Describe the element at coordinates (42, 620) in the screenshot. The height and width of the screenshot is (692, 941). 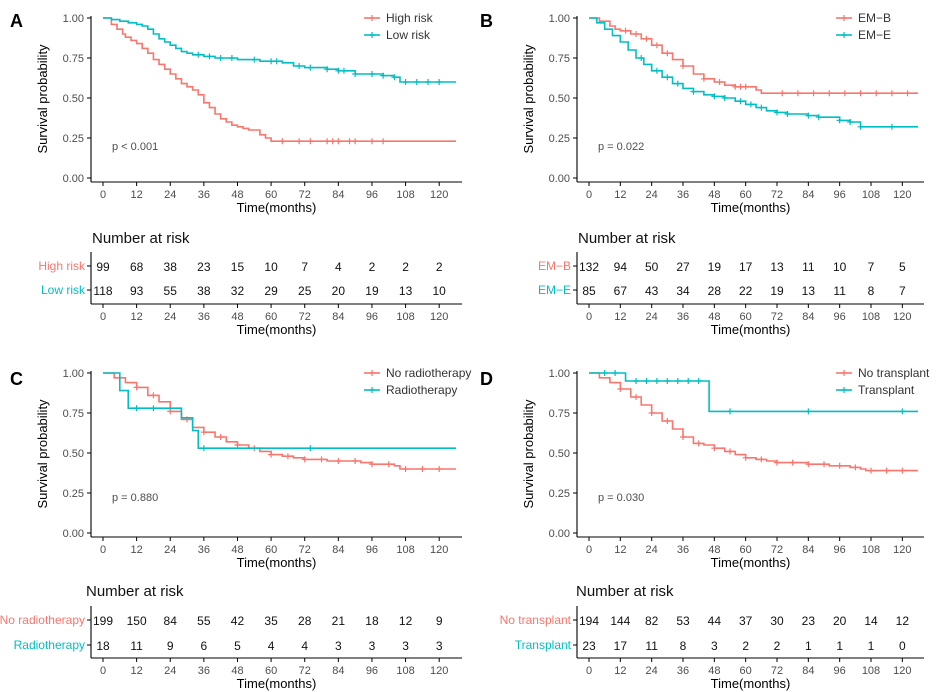
I see `risk-row-label: No radiotherapy` at that location.